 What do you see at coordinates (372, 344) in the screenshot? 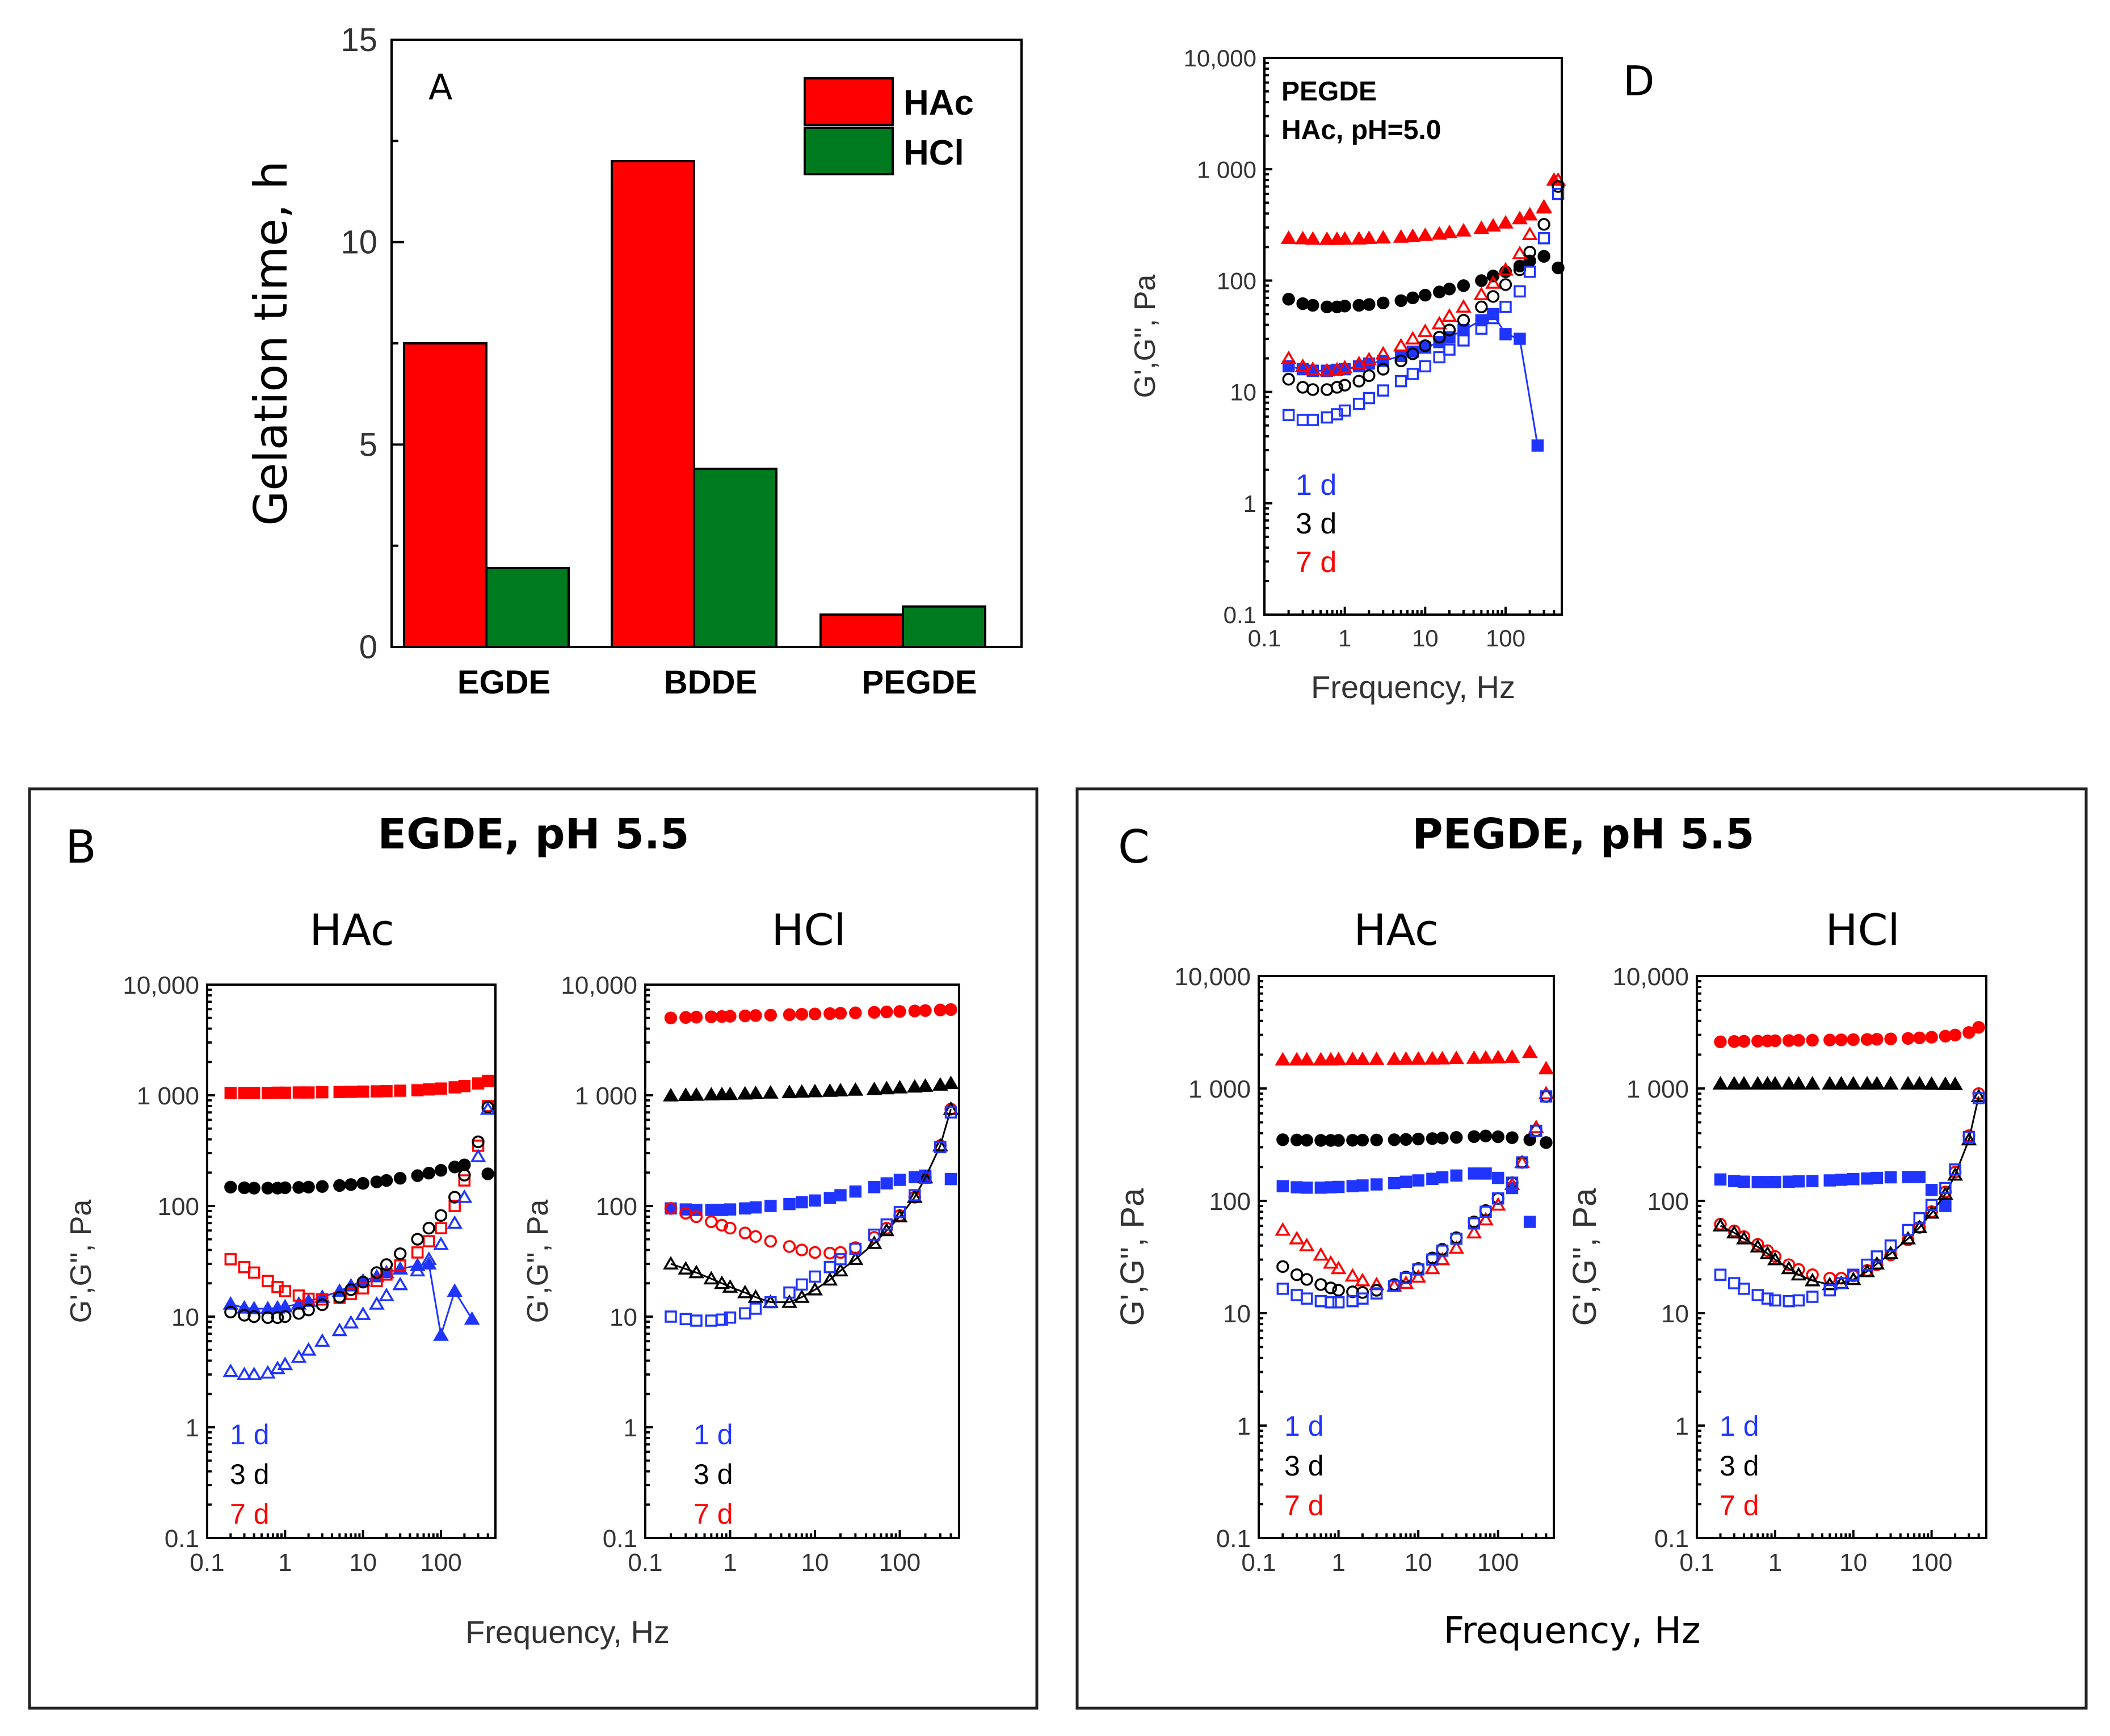
I see `y-ticks: 0 5 10 15` at bounding box center [372, 344].